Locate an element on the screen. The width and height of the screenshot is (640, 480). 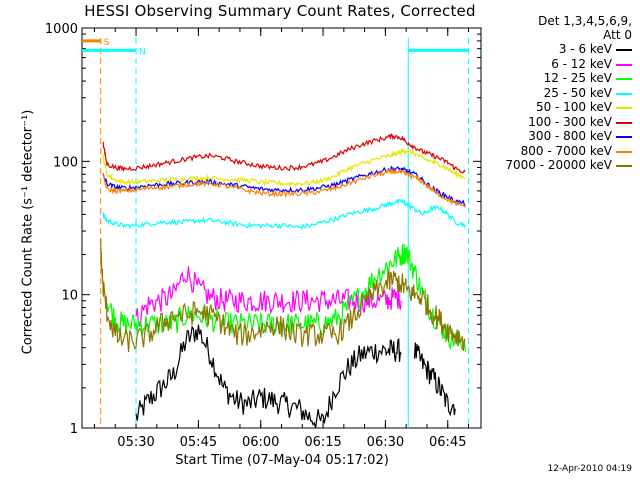
legend-label: 300 - 800 keV is located at coordinates (570, 136).